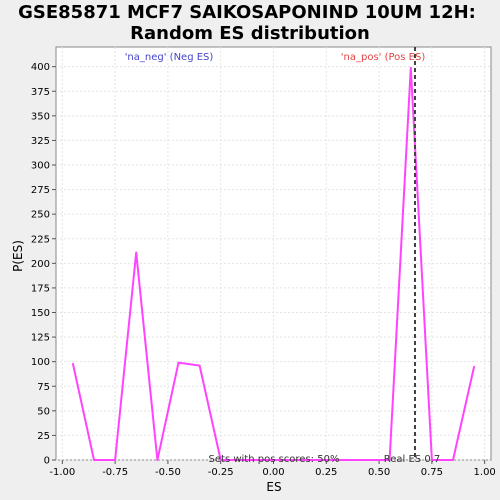 The image size is (500, 500). What do you see at coordinates (115, 472) in the screenshot?
I see `x-tick-label: -0.75` at bounding box center [115, 472].